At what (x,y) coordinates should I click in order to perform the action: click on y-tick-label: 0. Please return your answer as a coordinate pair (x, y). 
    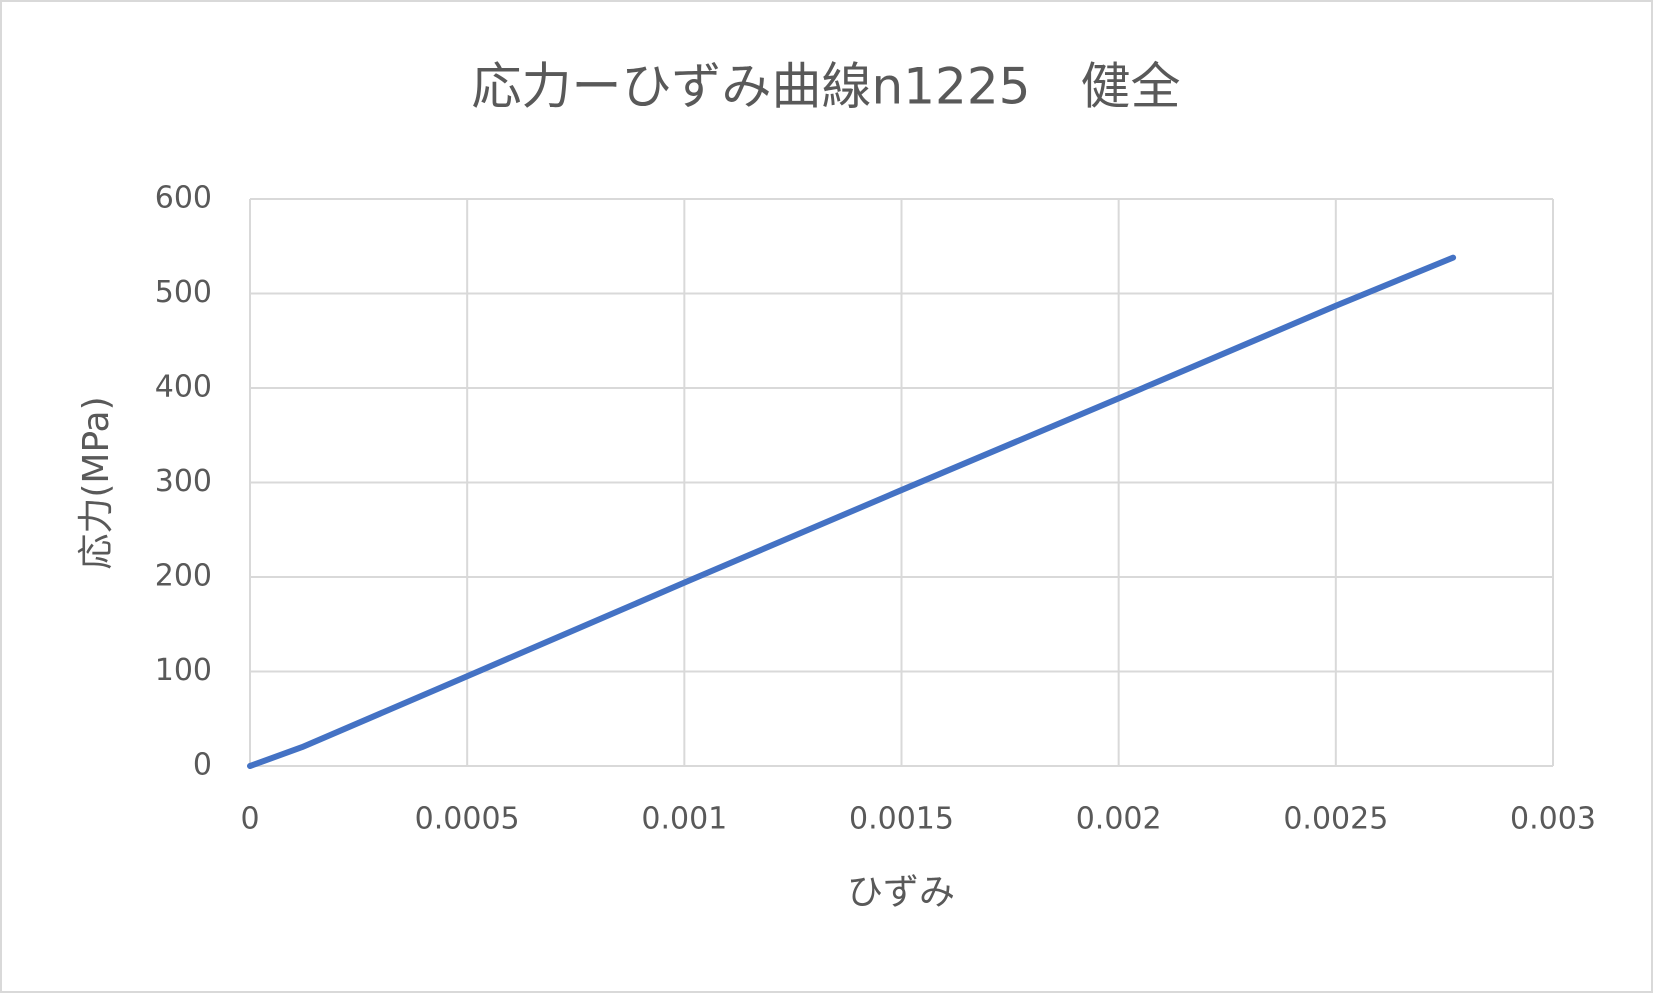
    Looking at the image, I should click on (202, 765).